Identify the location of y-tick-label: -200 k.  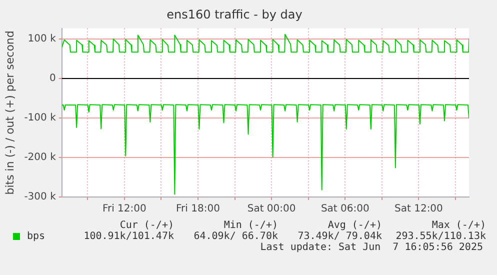
(40, 158).